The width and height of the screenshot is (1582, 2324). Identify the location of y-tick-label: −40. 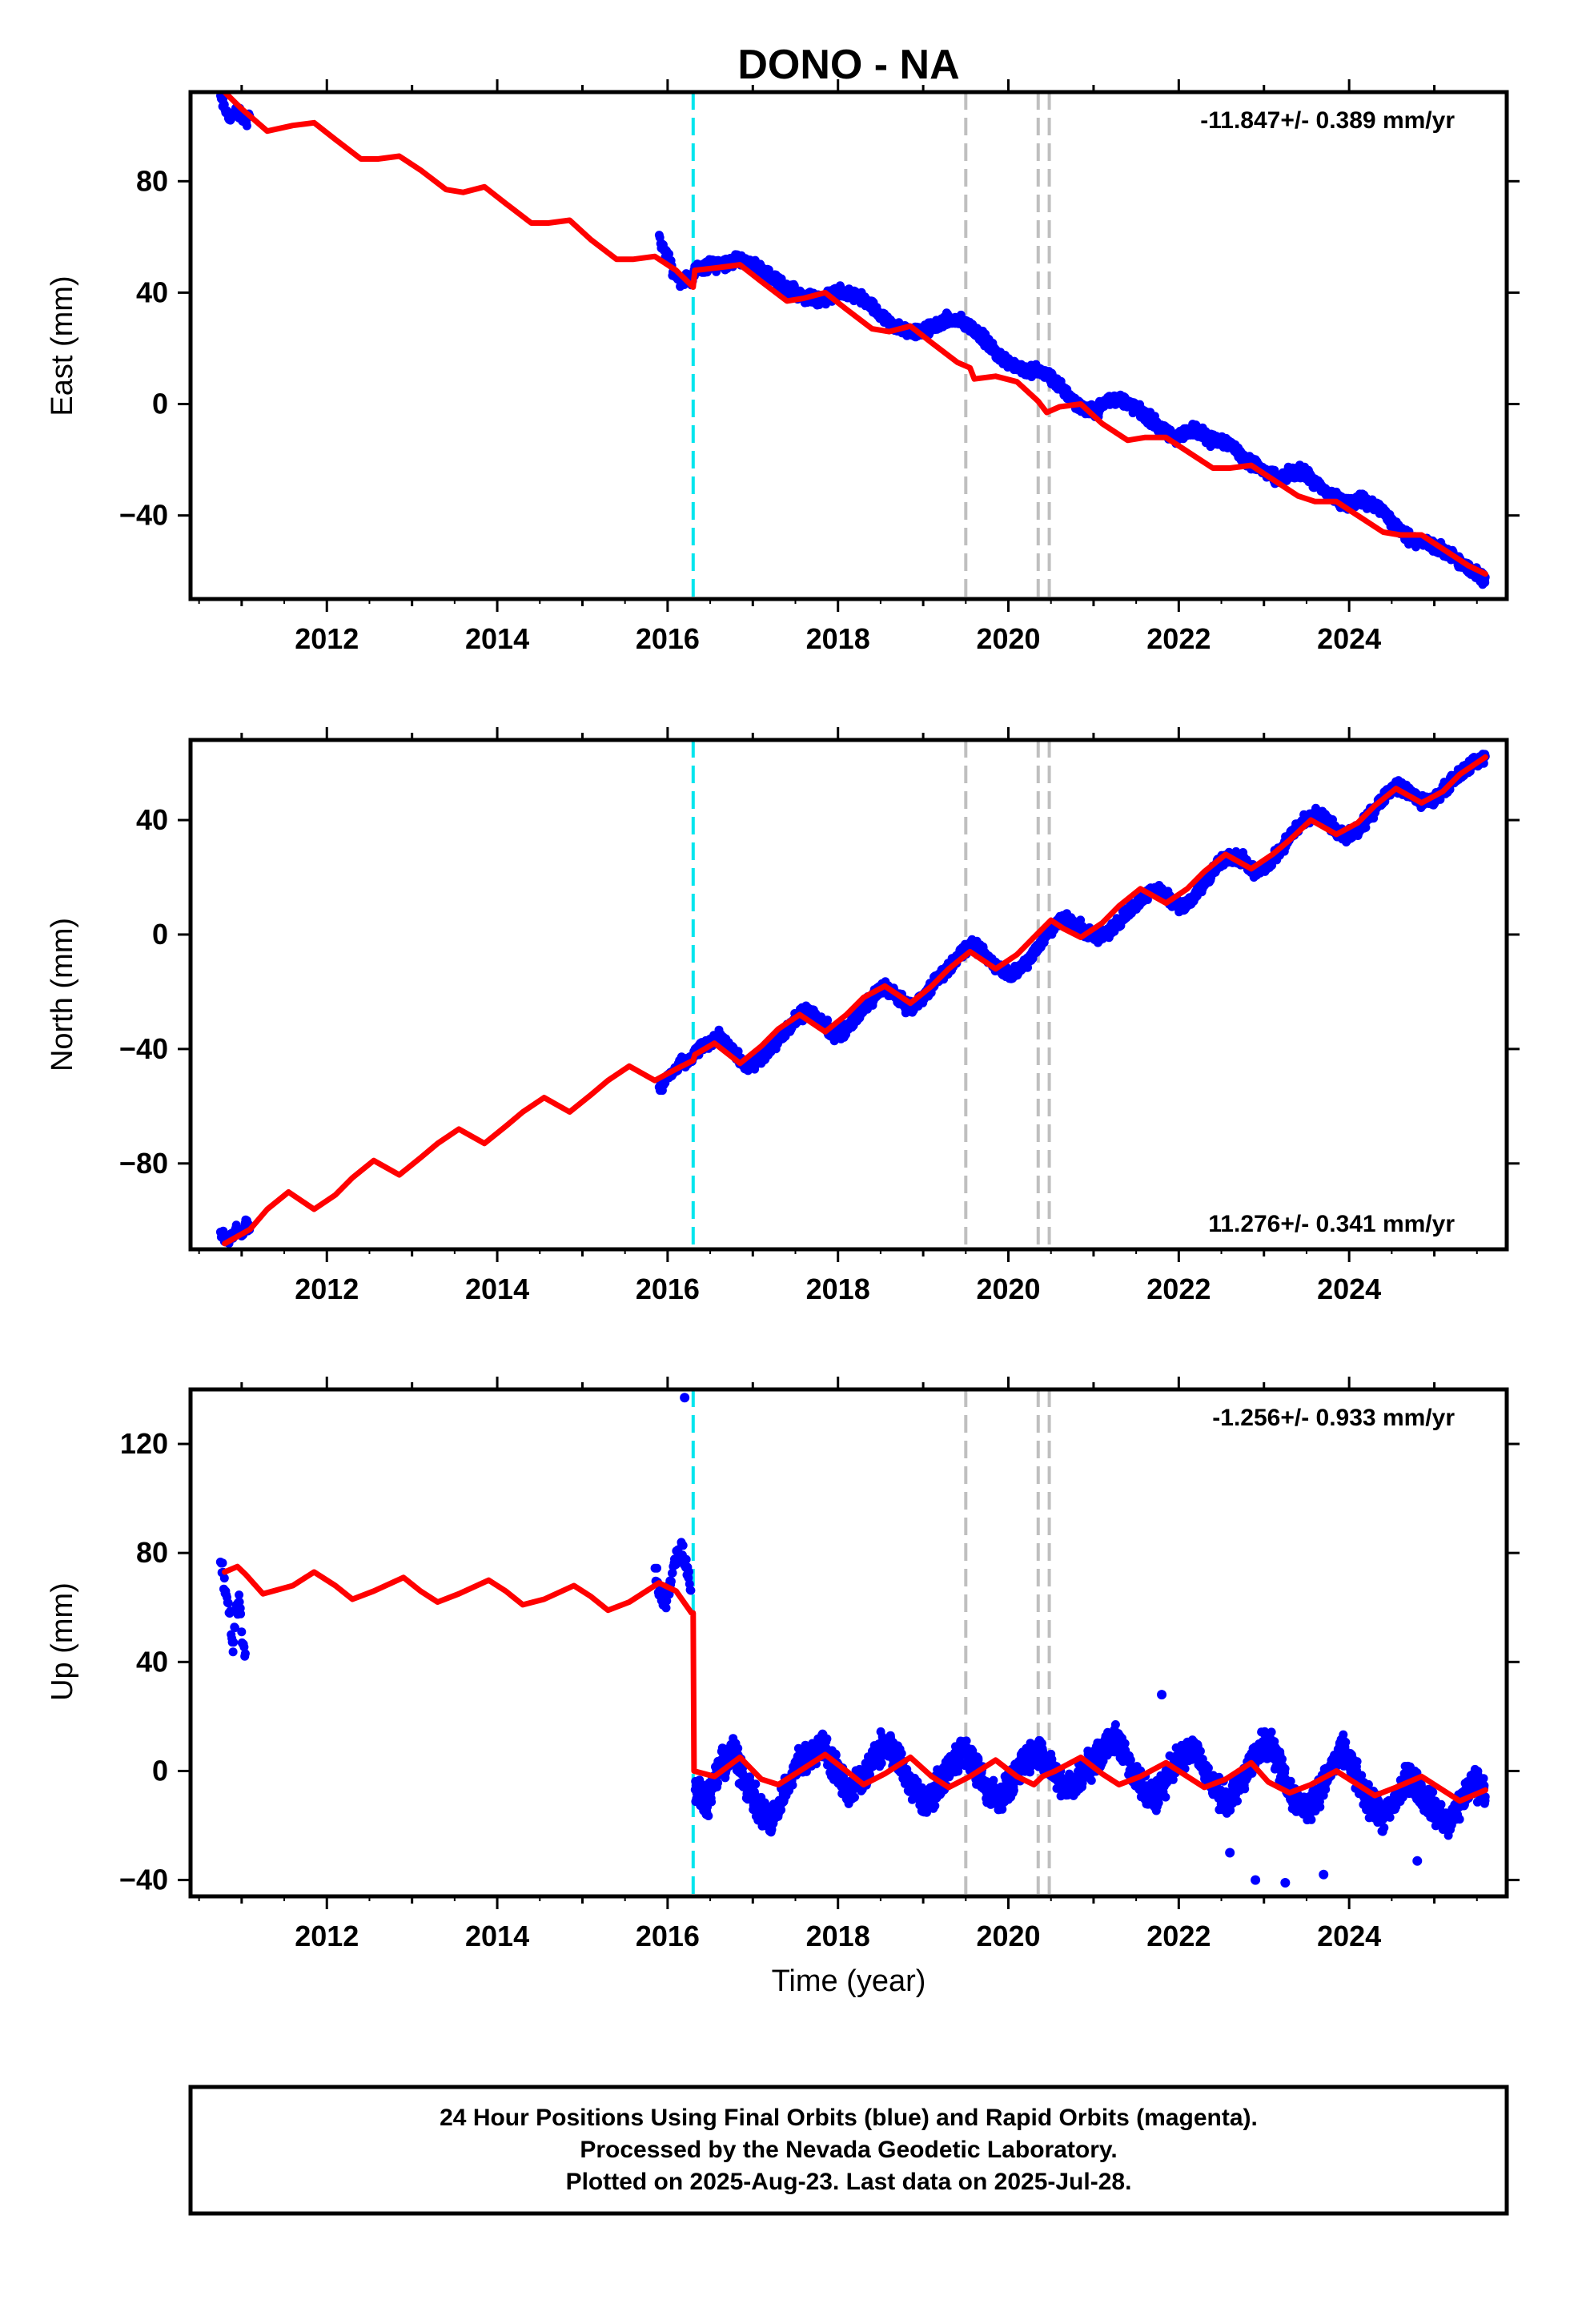
(144, 515).